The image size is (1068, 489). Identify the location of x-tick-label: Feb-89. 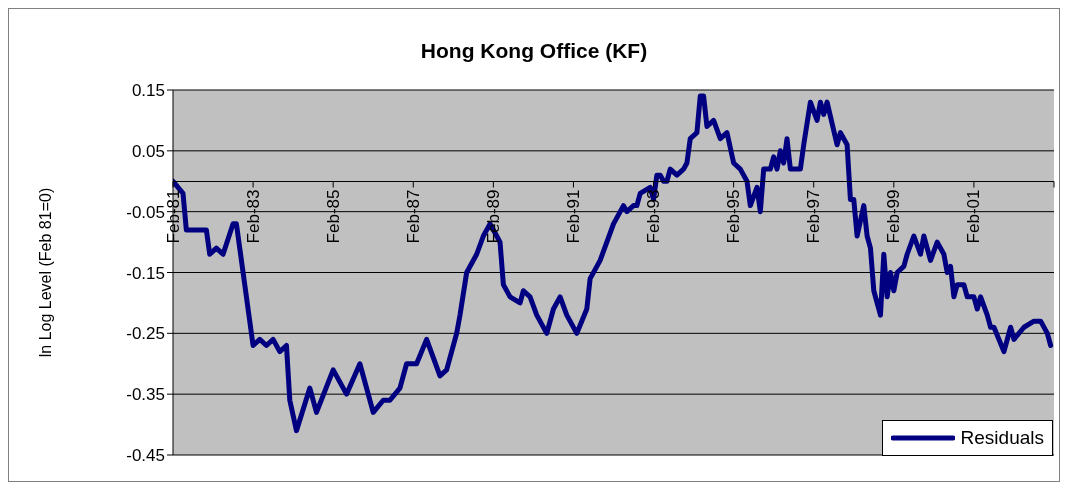
(493, 216).